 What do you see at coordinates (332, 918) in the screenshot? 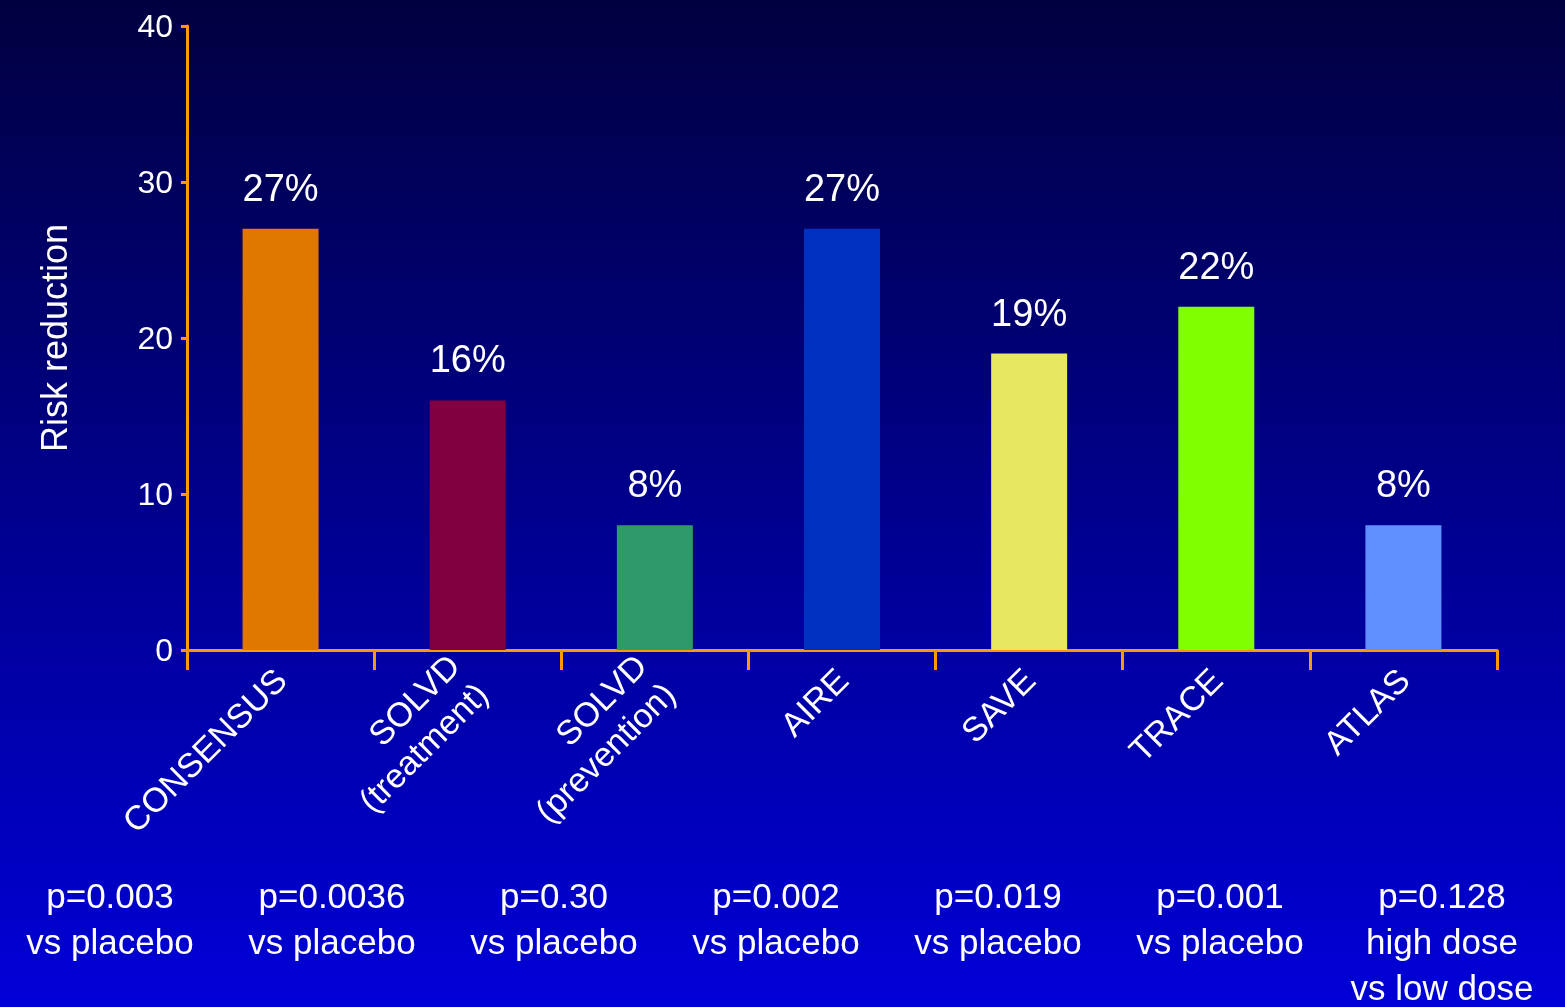
I see `text: p=0.0036 vs placebo` at bounding box center [332, 918].